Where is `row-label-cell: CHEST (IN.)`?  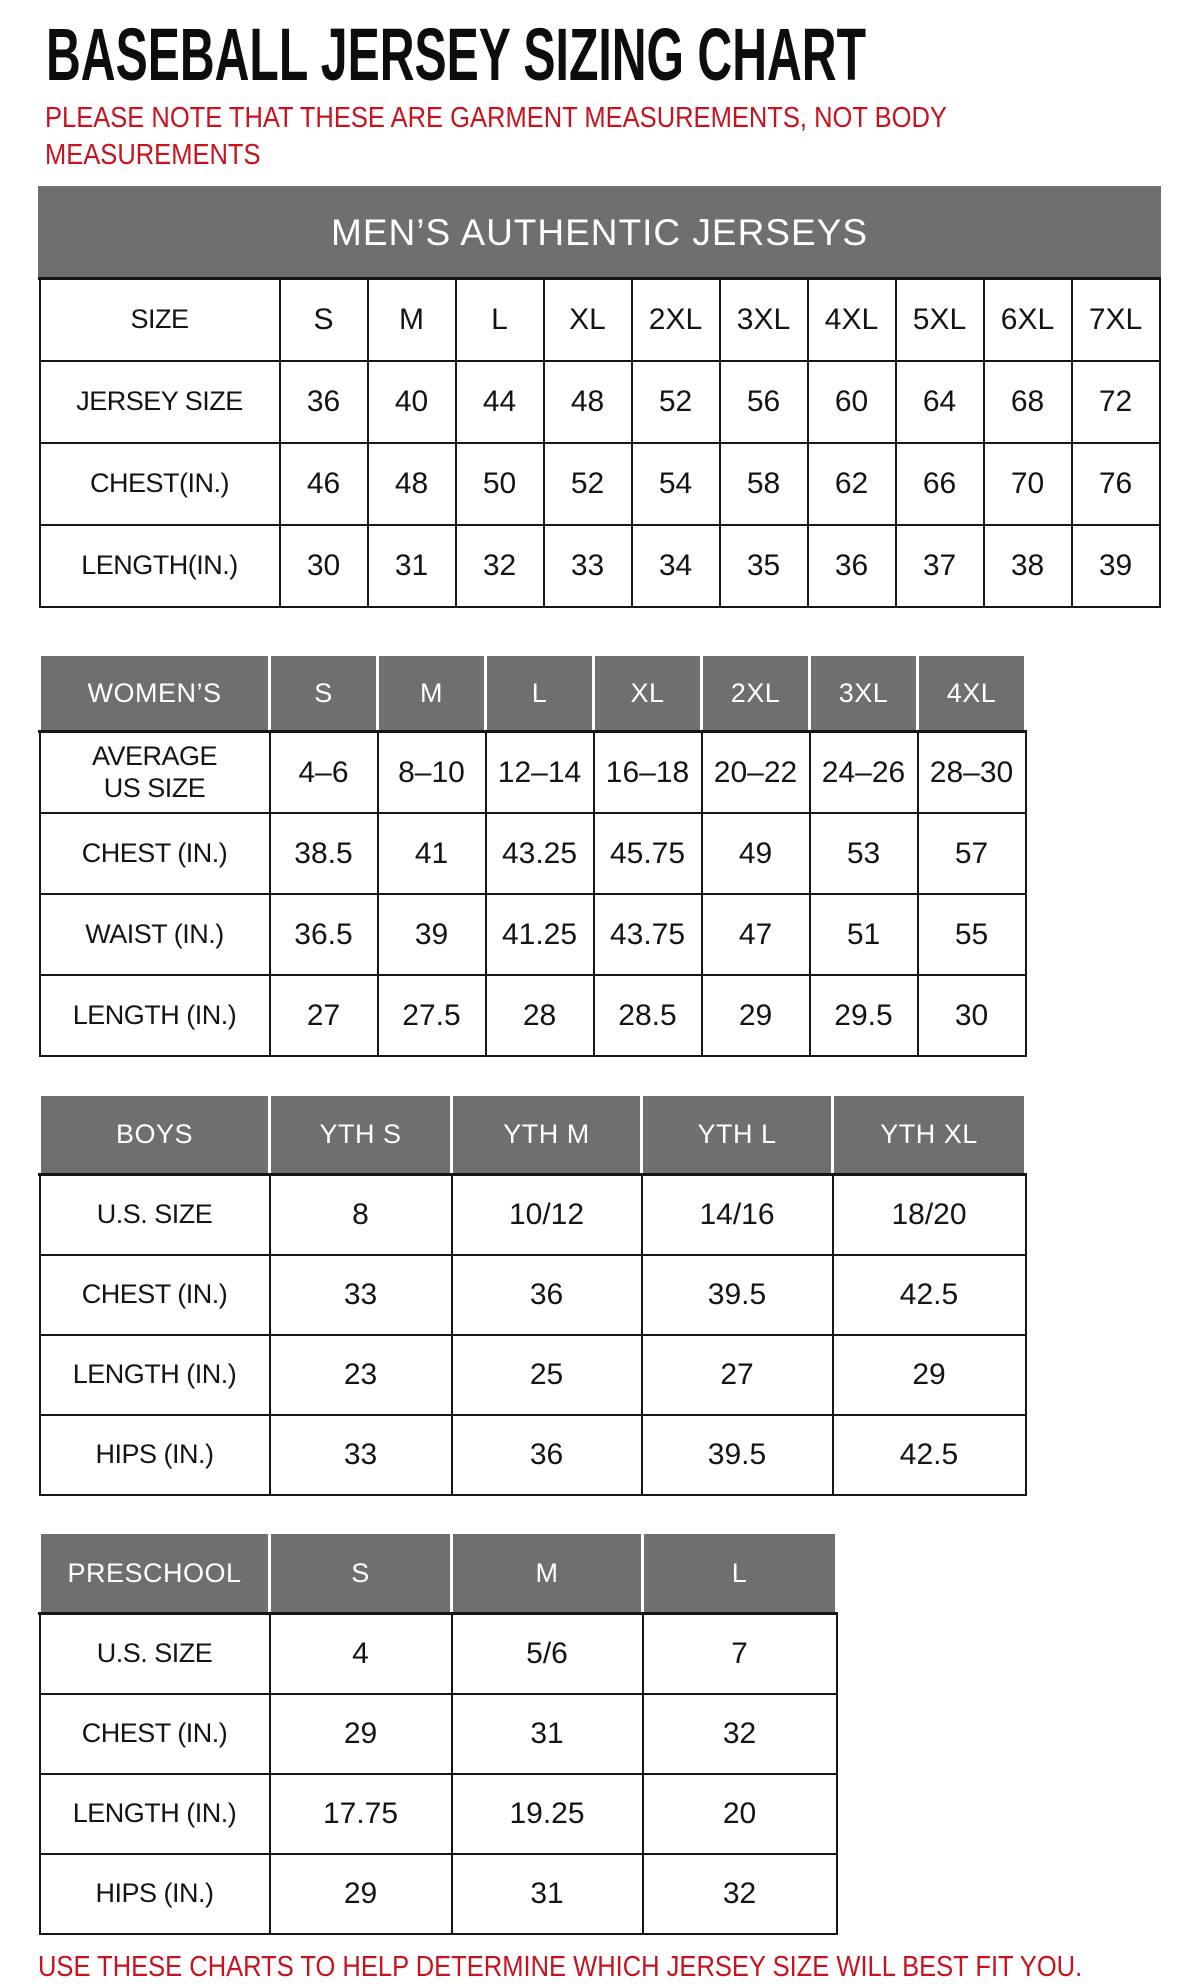
row-label-cell: CHEST (IN.) is located at coordinates (154, 1734).